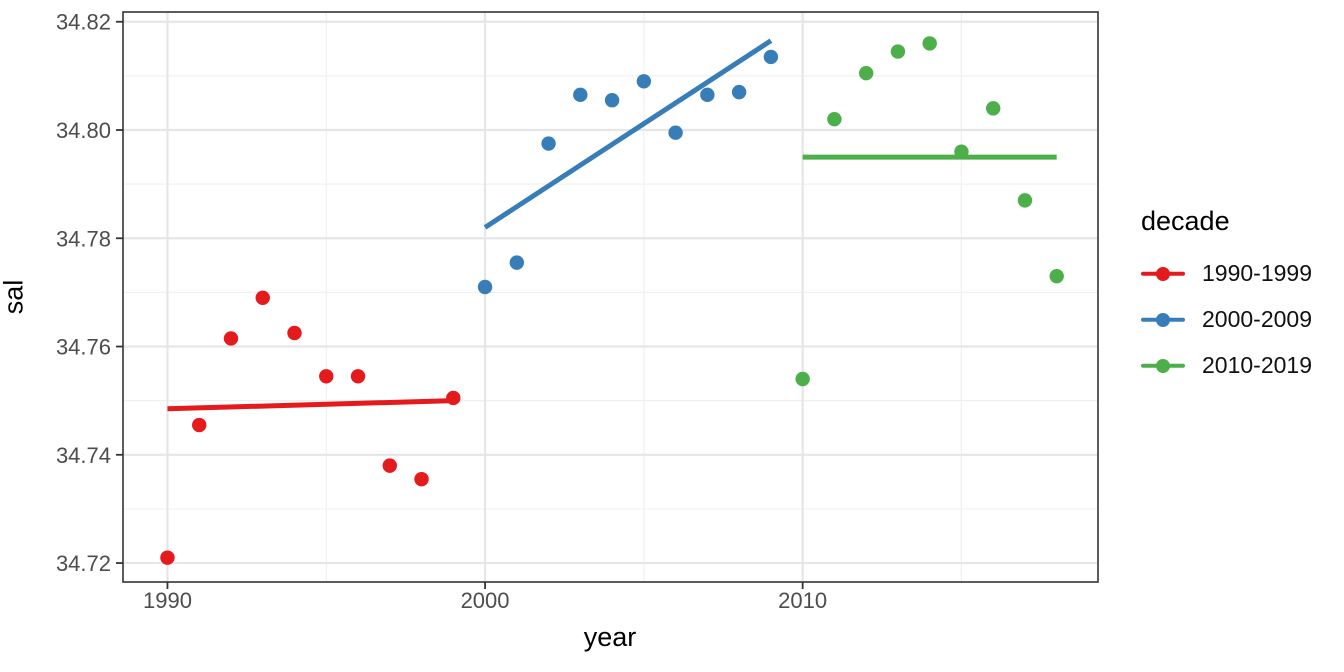 The image size is (1344, 672). Describe the element at coordinates (83, 238) in the screenshot. I see `y-tick-label: 34.78` at that location.